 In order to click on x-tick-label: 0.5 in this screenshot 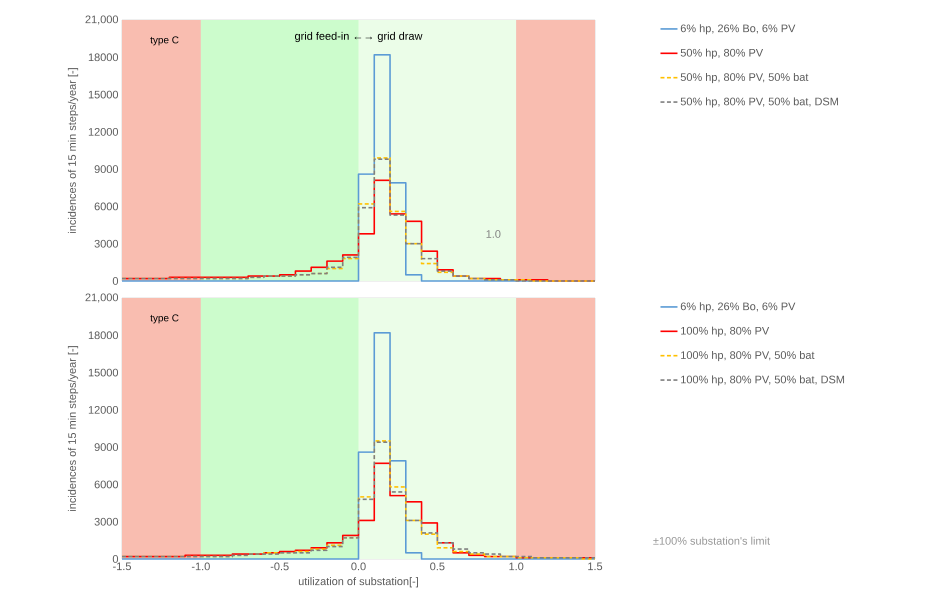, I will do `click(437, 566)`.